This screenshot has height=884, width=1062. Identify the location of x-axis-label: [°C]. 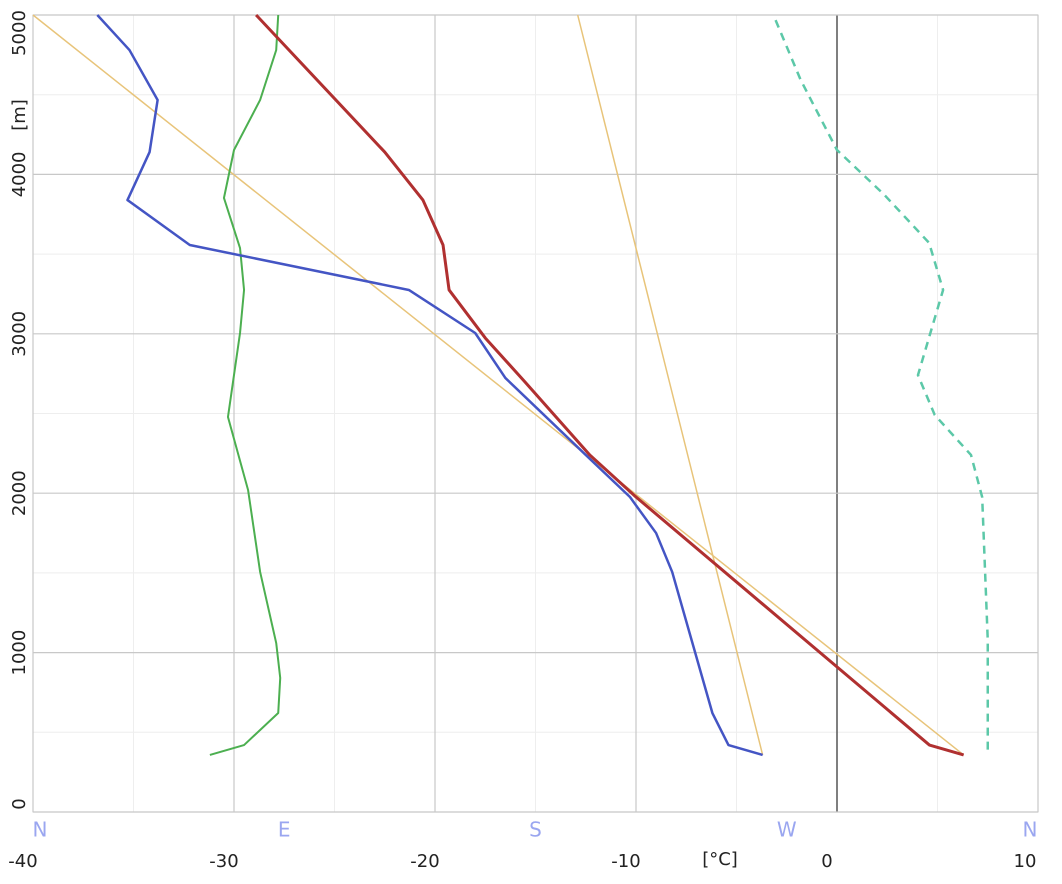
(720, 859).